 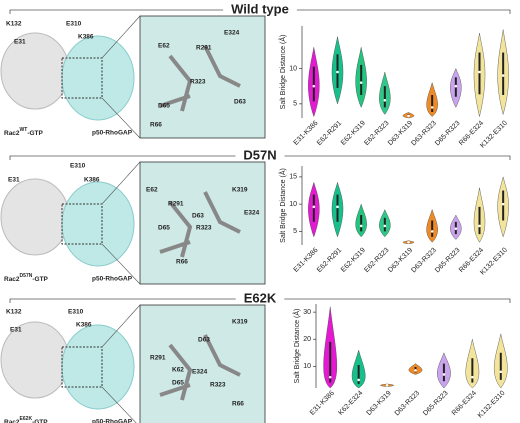 What do you see at coordinates (322, 403) in the screenshot?
I see `x-tick-label: E31-K386` at bounding box center [322, 403].